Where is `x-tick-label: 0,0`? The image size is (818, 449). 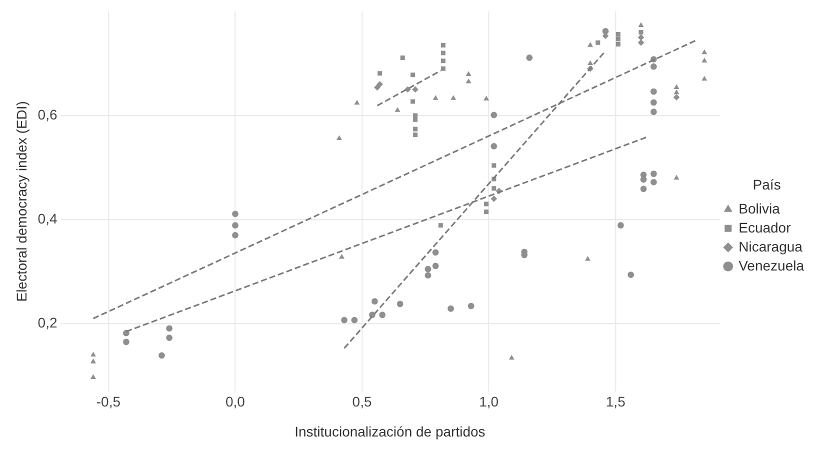 x-tick-label: 0,0 is located at coordinates (236, 402).